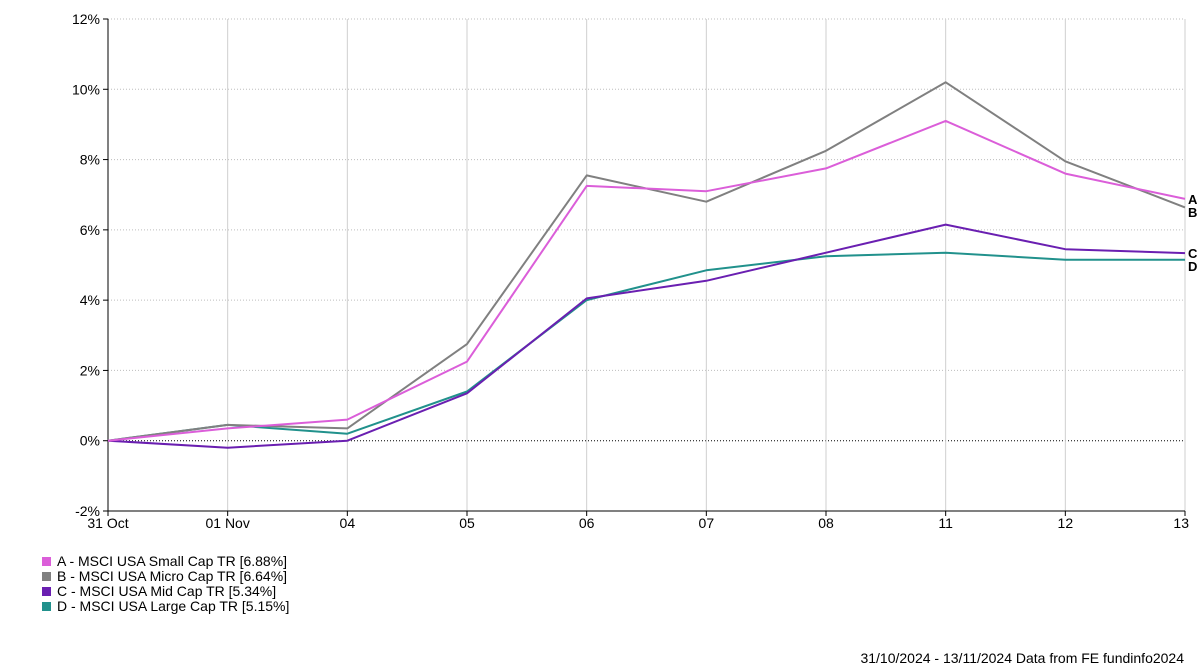  What do you see at coordinates (90, 265) in the screenshot?
I see `y-axis-ticks: -2% 0% 2% 4% 6% 8% 10% 12%` at bounding box center [90, 265].